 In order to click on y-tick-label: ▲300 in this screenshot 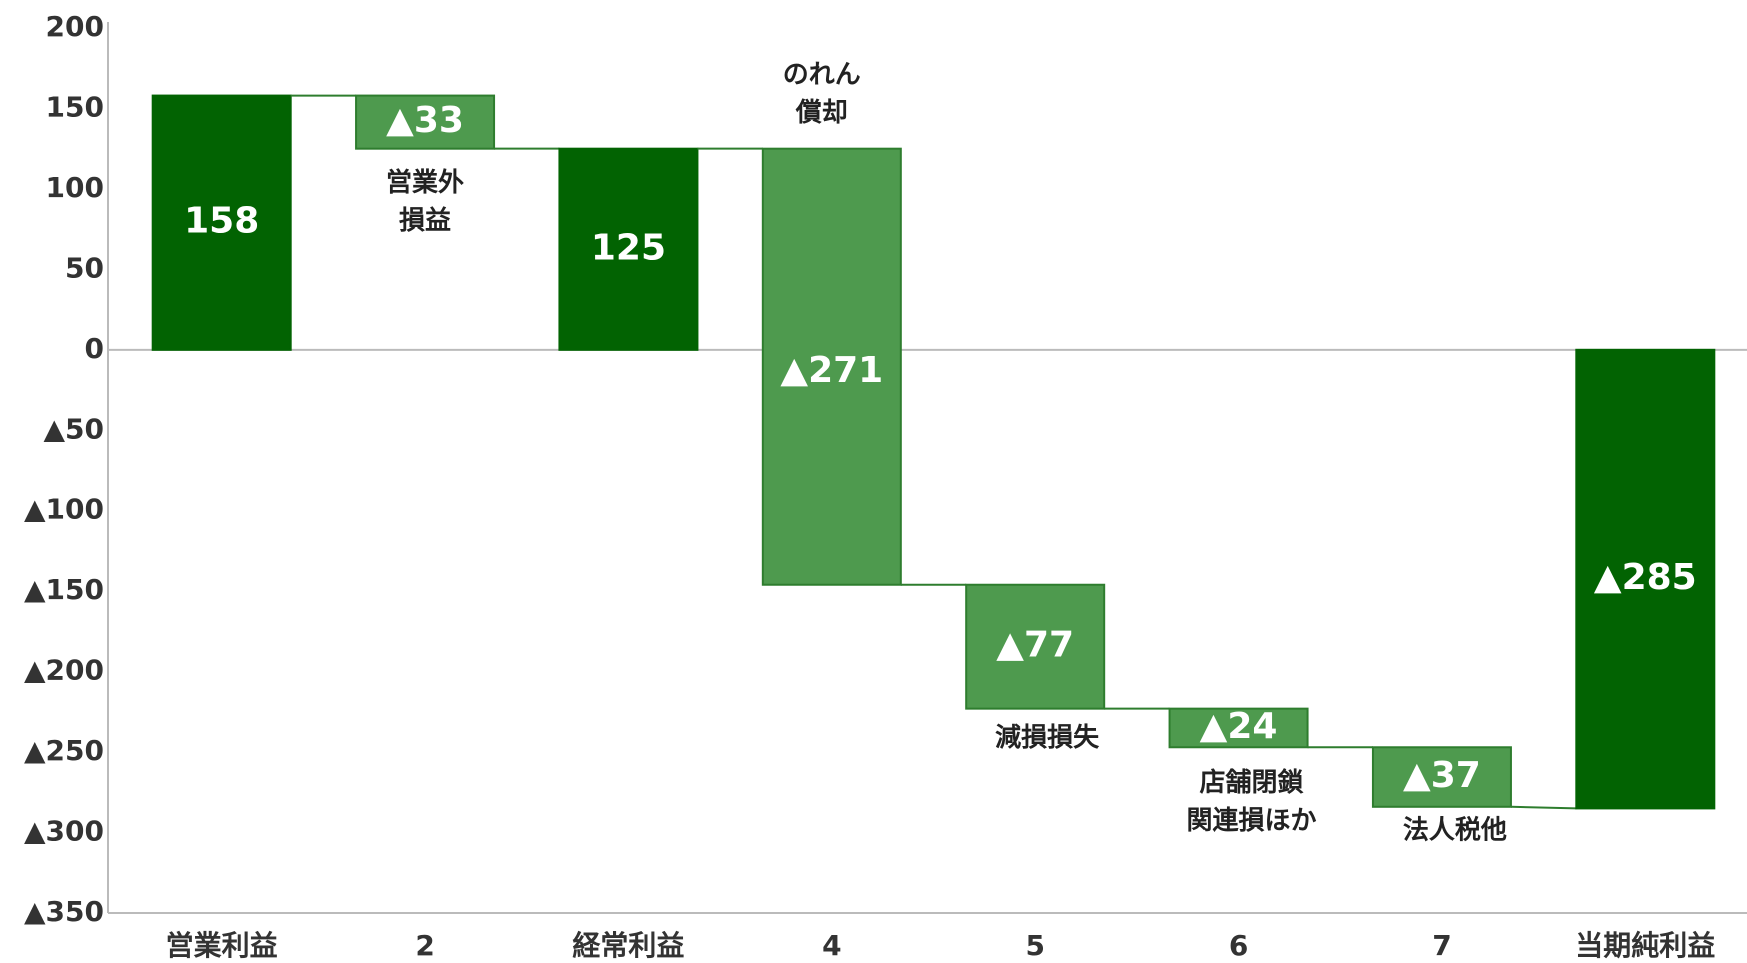, I will do `click(64, 831)`.